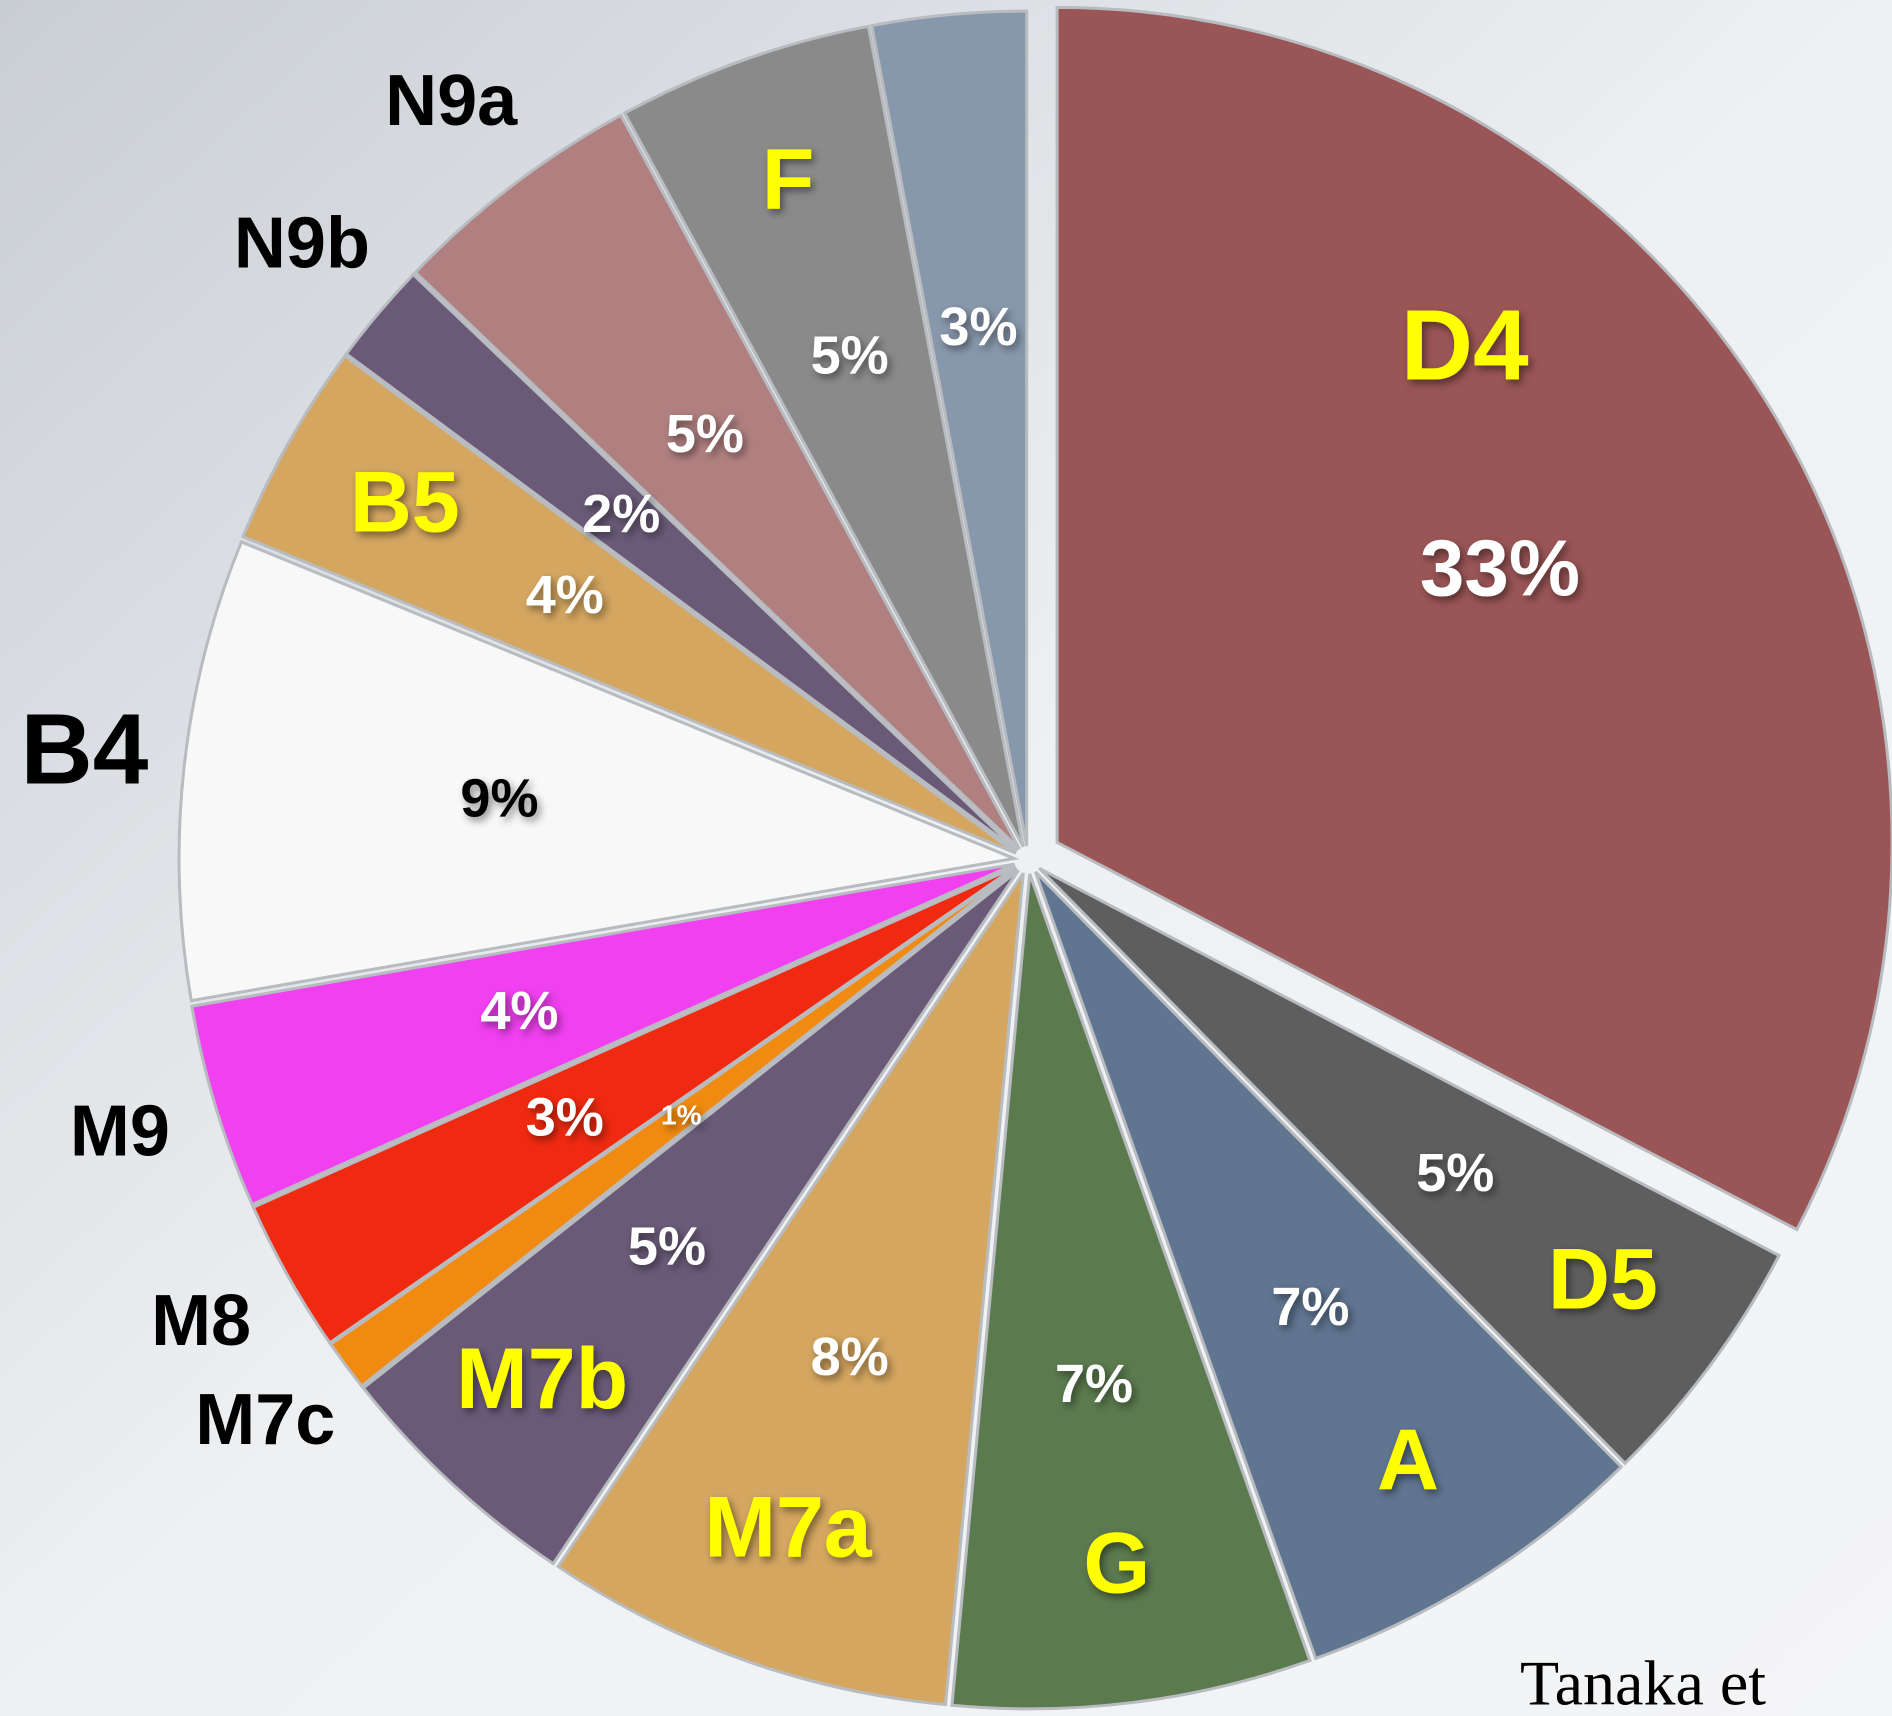 This screenshot has height=1716, width=1892. What do you see at coordinates (681, 1114) in the screenshot?
I see `value-label: 1%` at bounding box center [681, 1114].